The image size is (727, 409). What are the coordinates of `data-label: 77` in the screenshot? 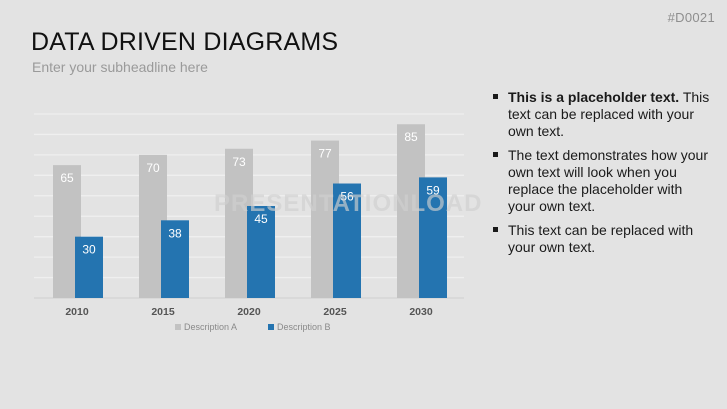 It's located at (325, 154).